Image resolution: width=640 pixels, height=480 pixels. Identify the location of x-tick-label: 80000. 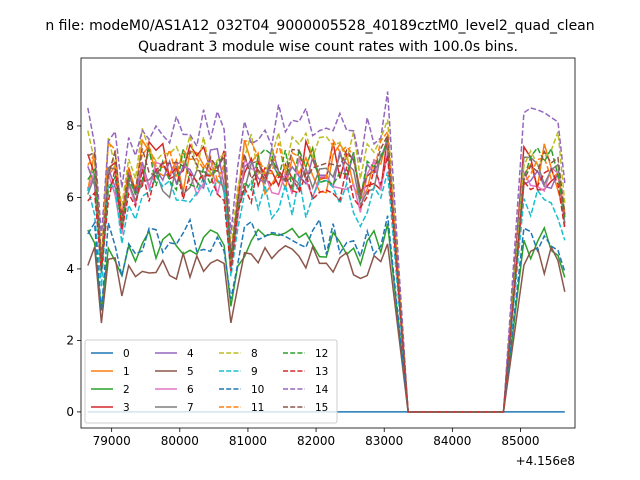
(180, 441).